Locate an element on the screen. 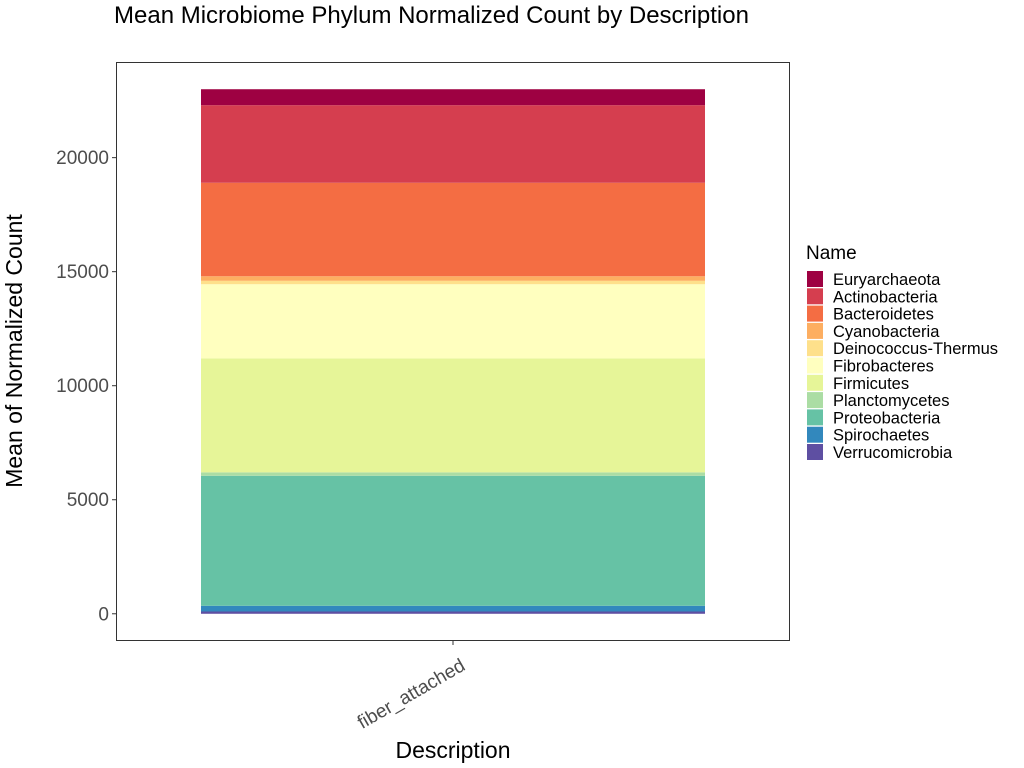 The image size is (1024, 768). legend-label-firmicutes: Firmicutes is located at coordinates (871, 384).